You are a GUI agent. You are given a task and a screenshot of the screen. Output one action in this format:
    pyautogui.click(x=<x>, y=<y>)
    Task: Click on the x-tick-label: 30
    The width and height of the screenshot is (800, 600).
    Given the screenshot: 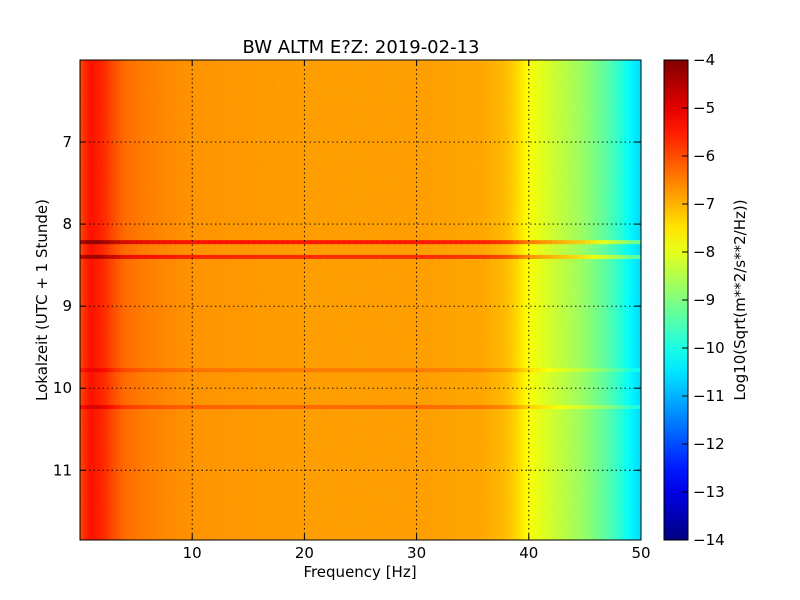 What is the action you would take?
    pyautogui.click(x=416, y=553)
    